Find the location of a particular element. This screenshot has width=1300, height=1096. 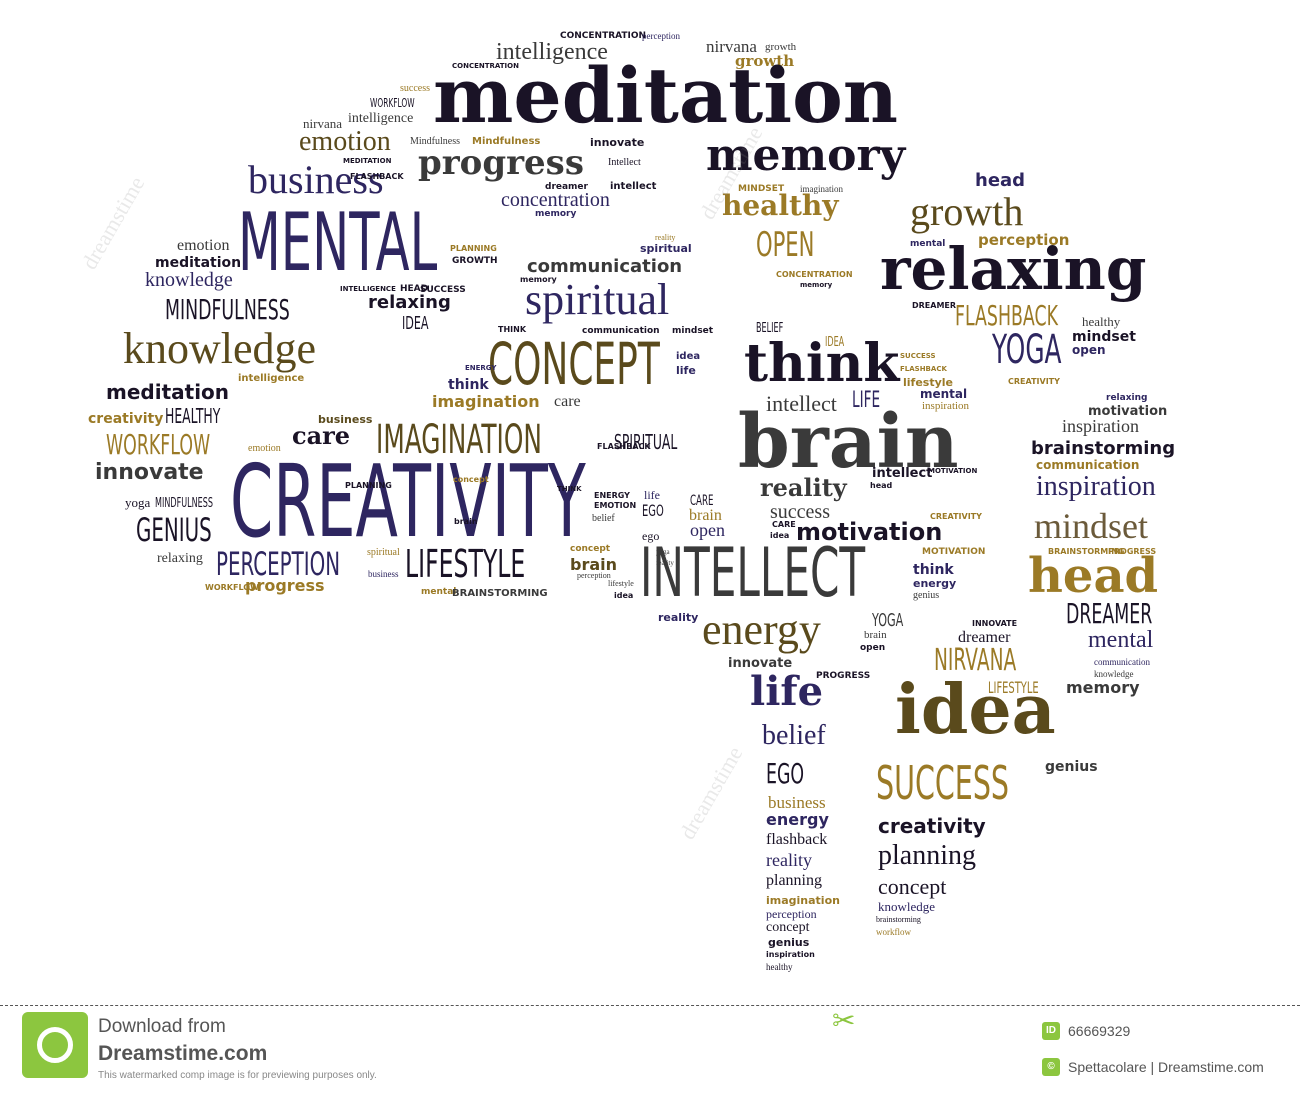

cloud-word: idea is located at coordinates (688, 356).